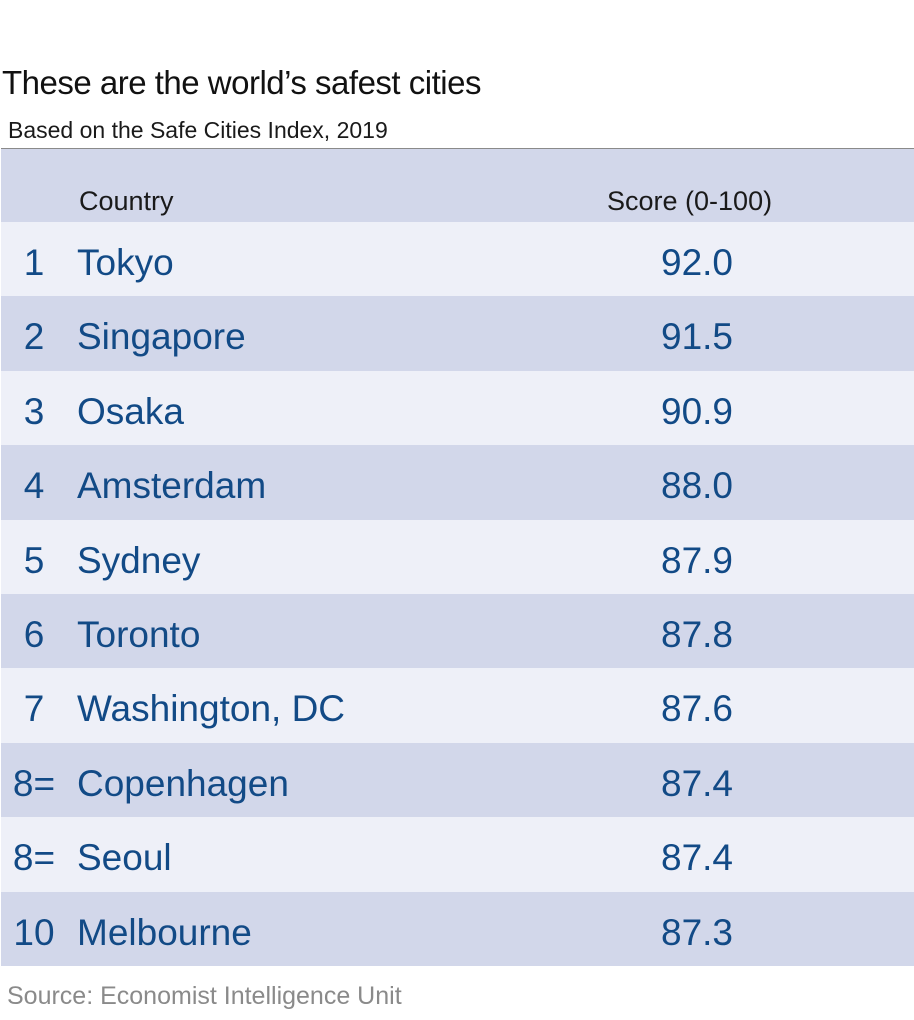  What do you see at coordinates (139, 634) in the screenshot?
I see `city-cell: Toronto` at bounding box center [139, 634].